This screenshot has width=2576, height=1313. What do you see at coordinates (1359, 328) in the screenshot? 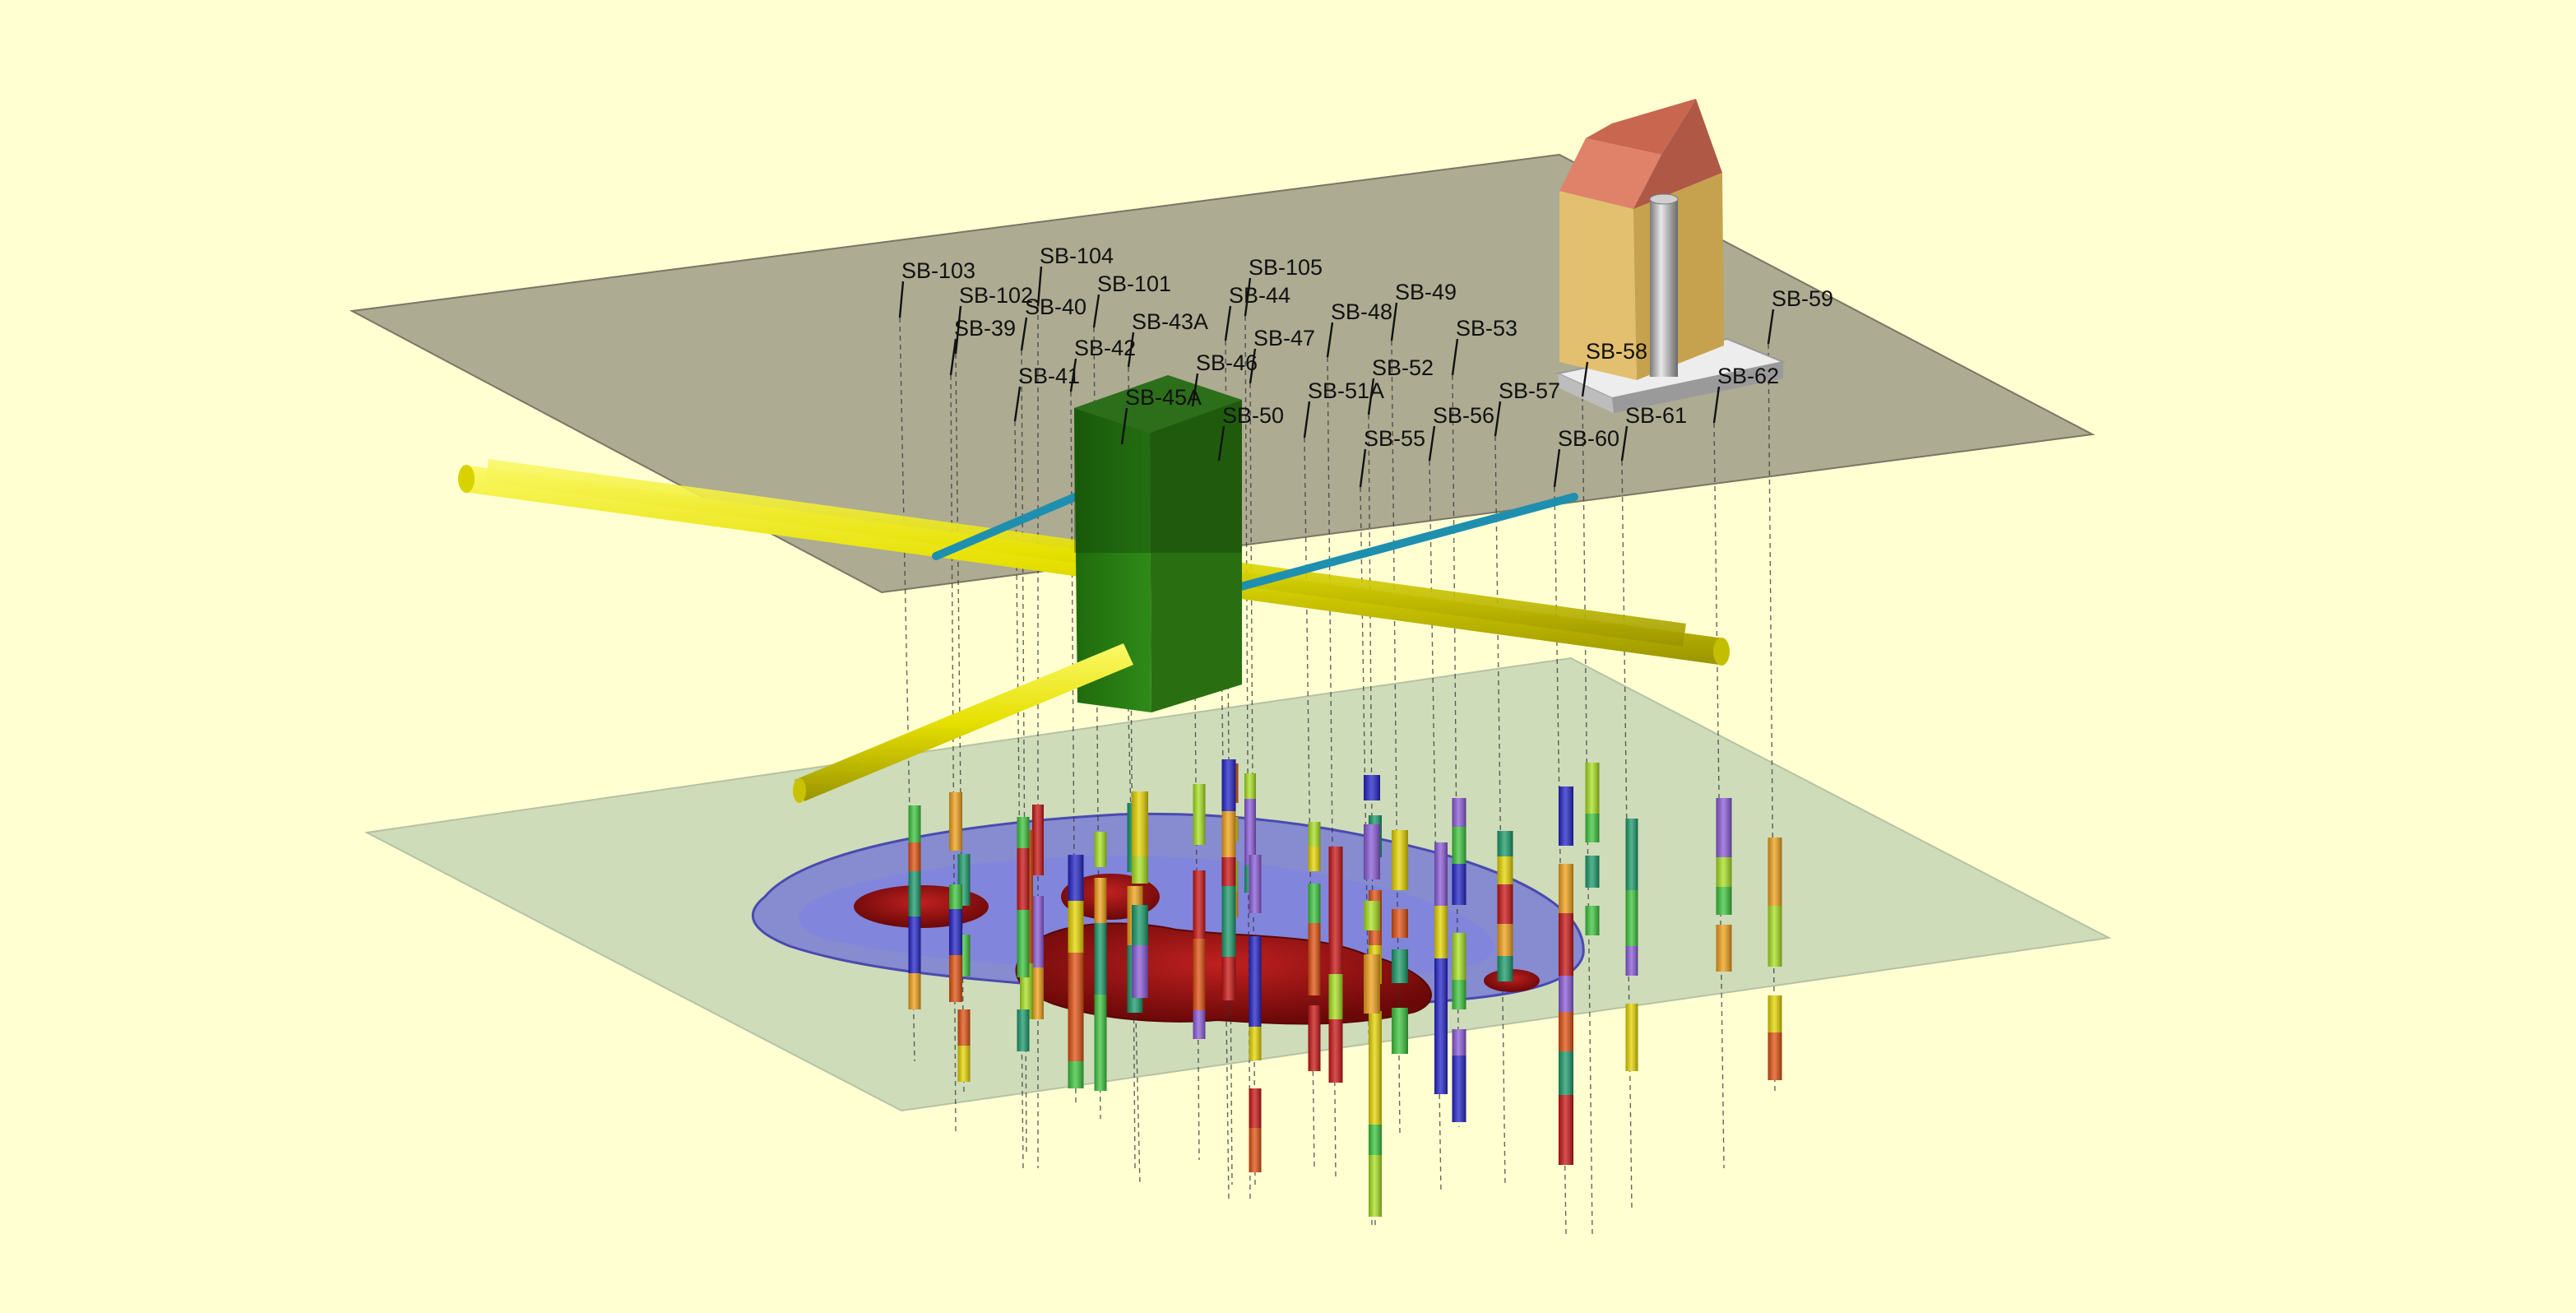
I see `boring-label-sb-48: SB-48` at bounding box center [1359, 328].